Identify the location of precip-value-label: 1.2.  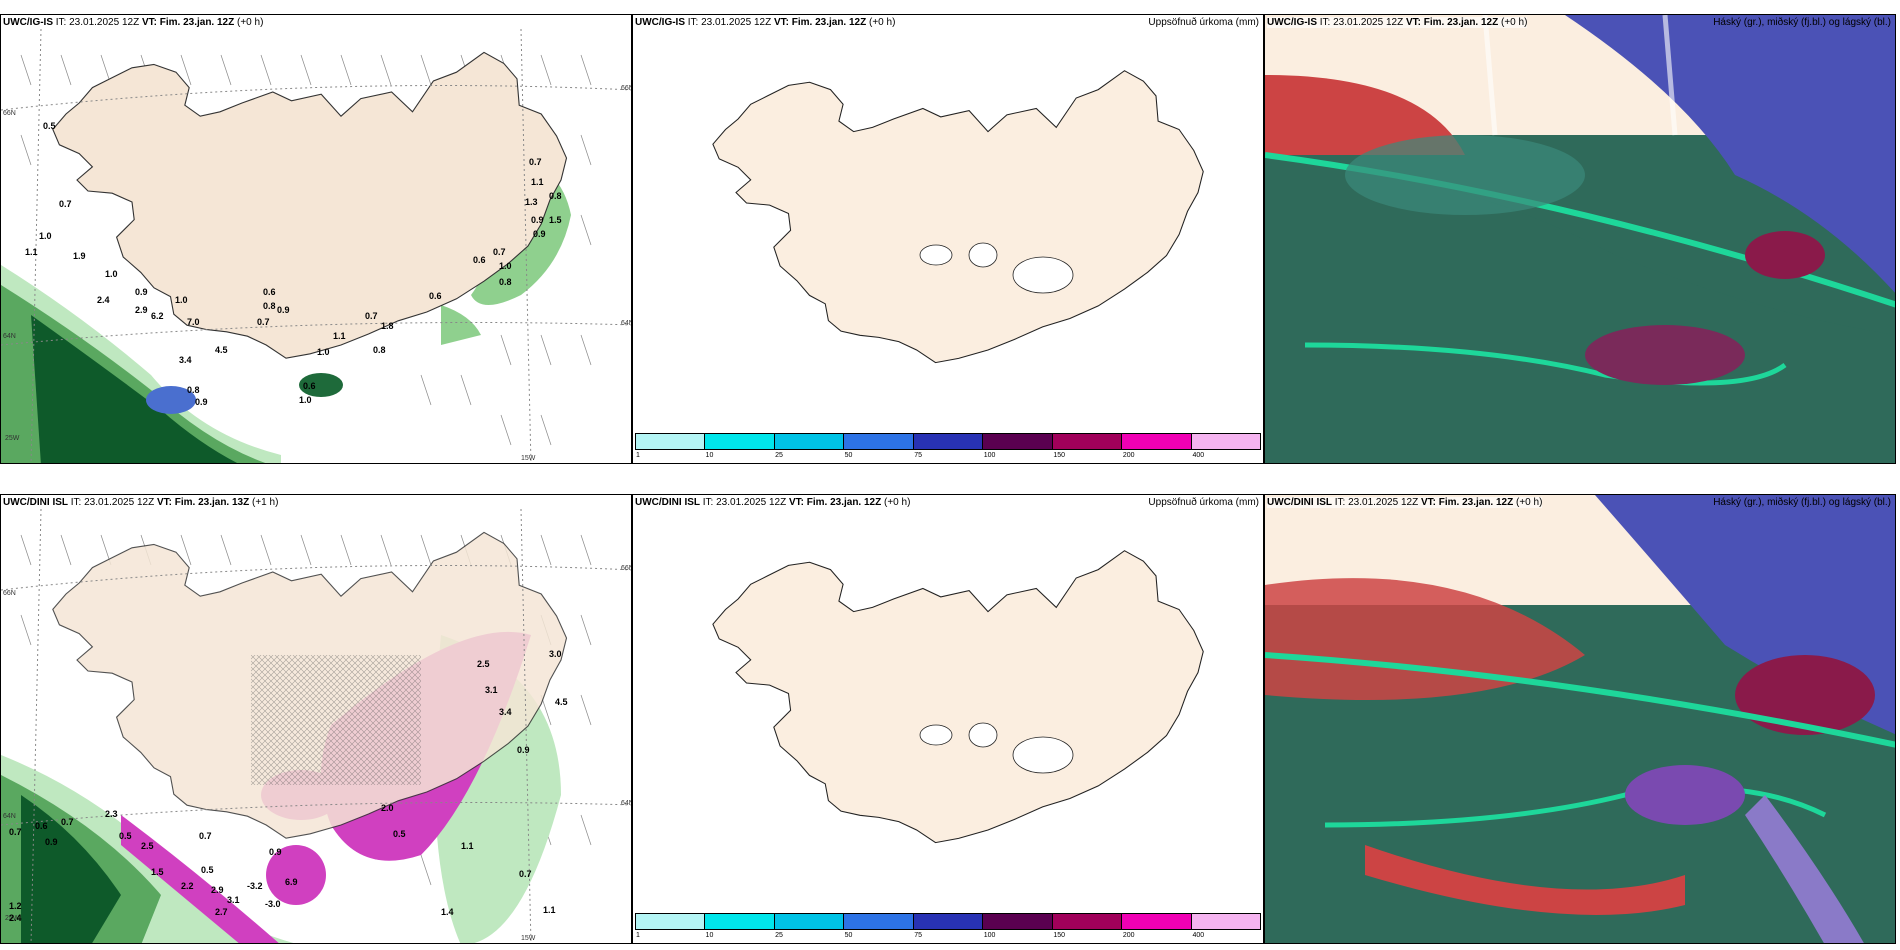
(15, 906).